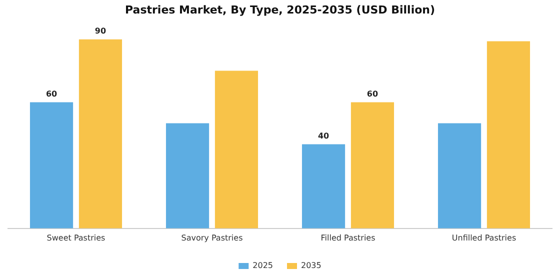 The width and height of the screenshot is (560, 280). I want to click on x-tick-label: Savory Pastries, so click(212, 237).